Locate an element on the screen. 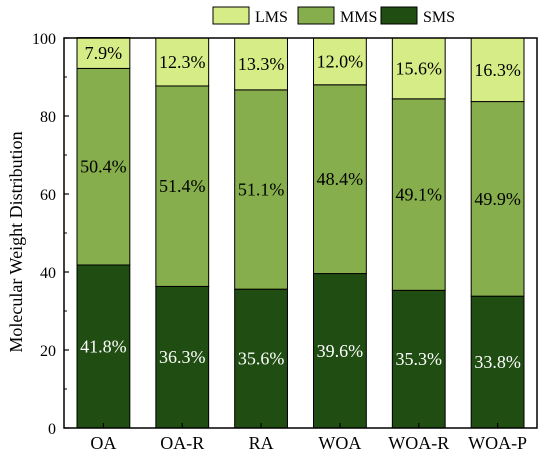  data-label-lms-woa: 12.0% is located at coordinates (340, 61).